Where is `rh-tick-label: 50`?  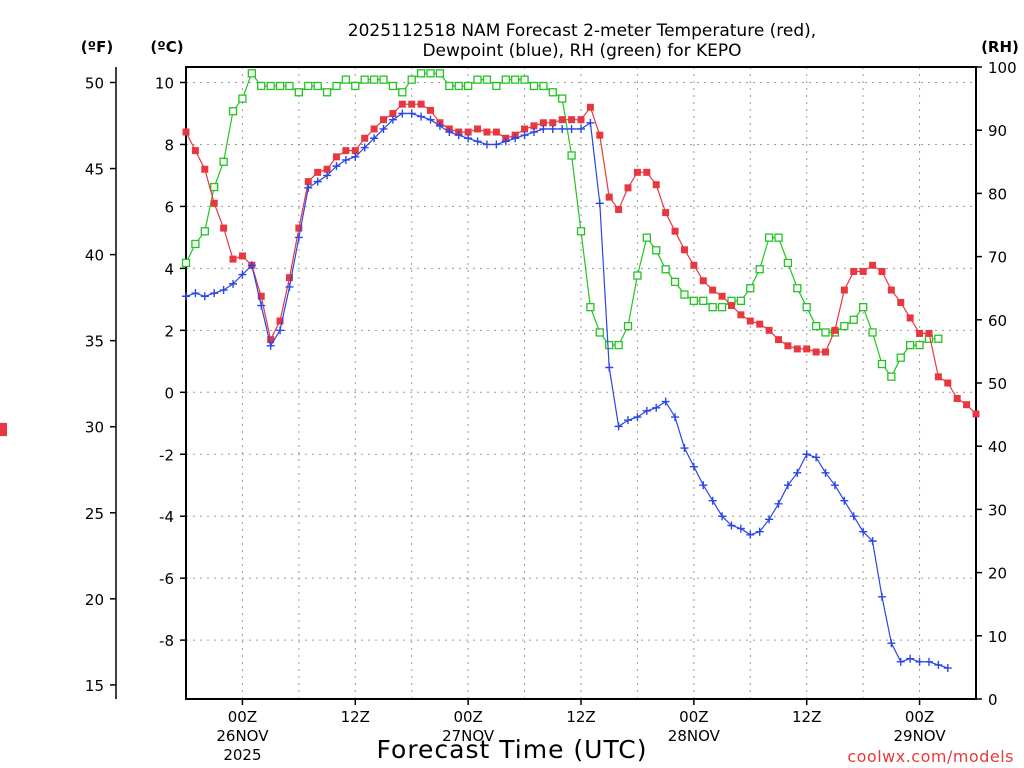
rh-tick-label: 50 is located at coordinates (997, 384).